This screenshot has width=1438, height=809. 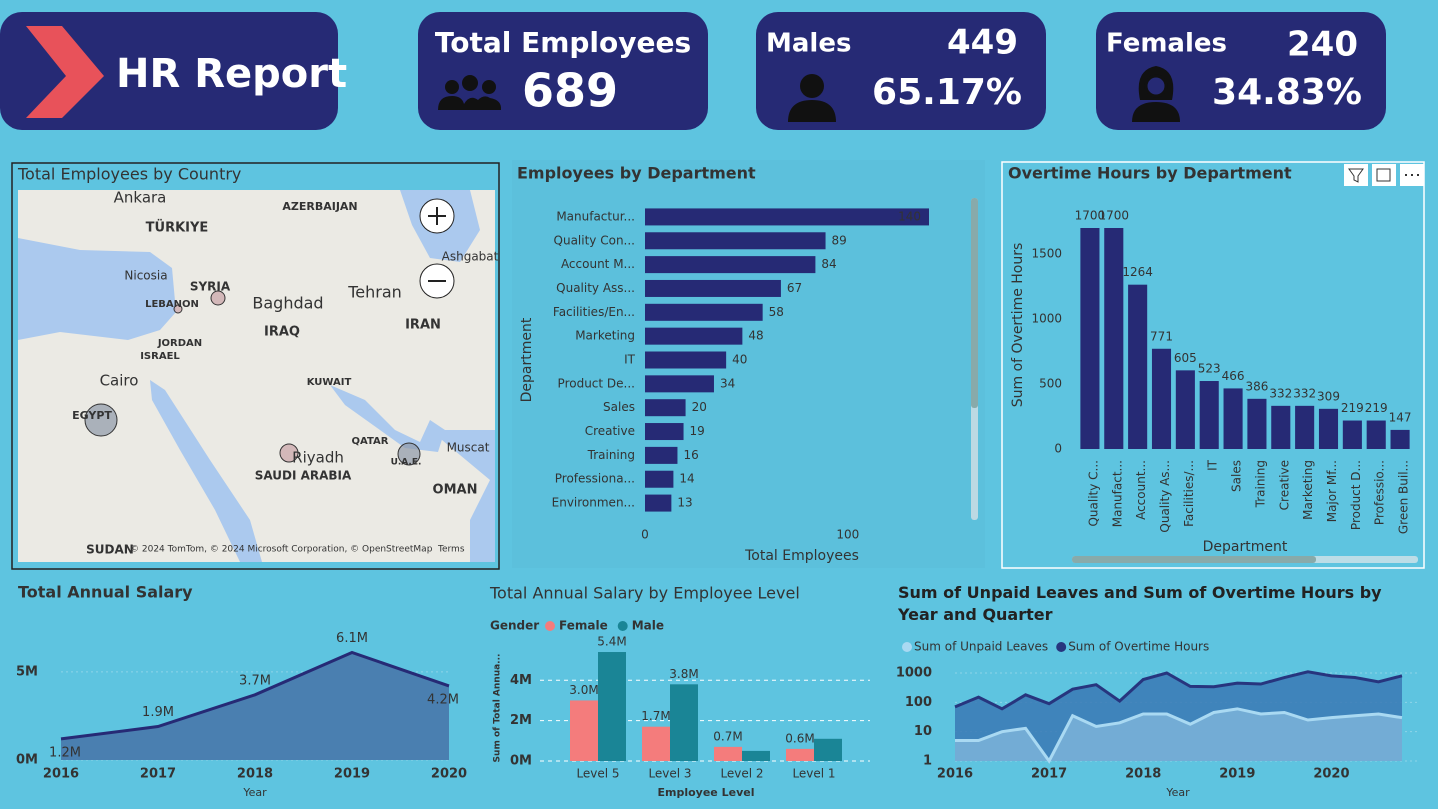 I want to click on x-tick-label: 2019, so click(x=352, y=774).